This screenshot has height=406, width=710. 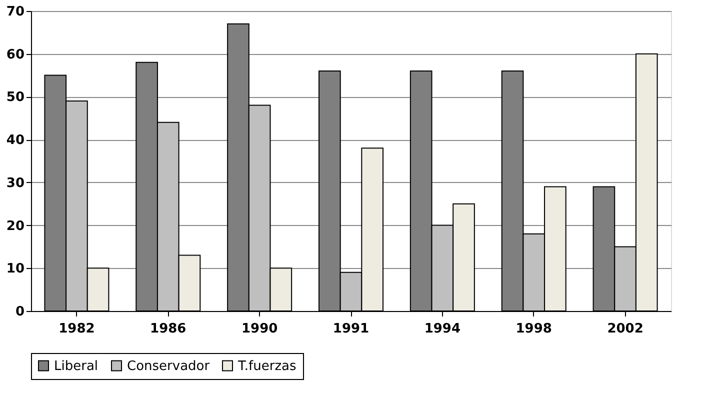 What do you see at coordinates (266, 366) in the screenshot?
I see `legend-label: T.fuerzas` at bounding box center [266, 366].